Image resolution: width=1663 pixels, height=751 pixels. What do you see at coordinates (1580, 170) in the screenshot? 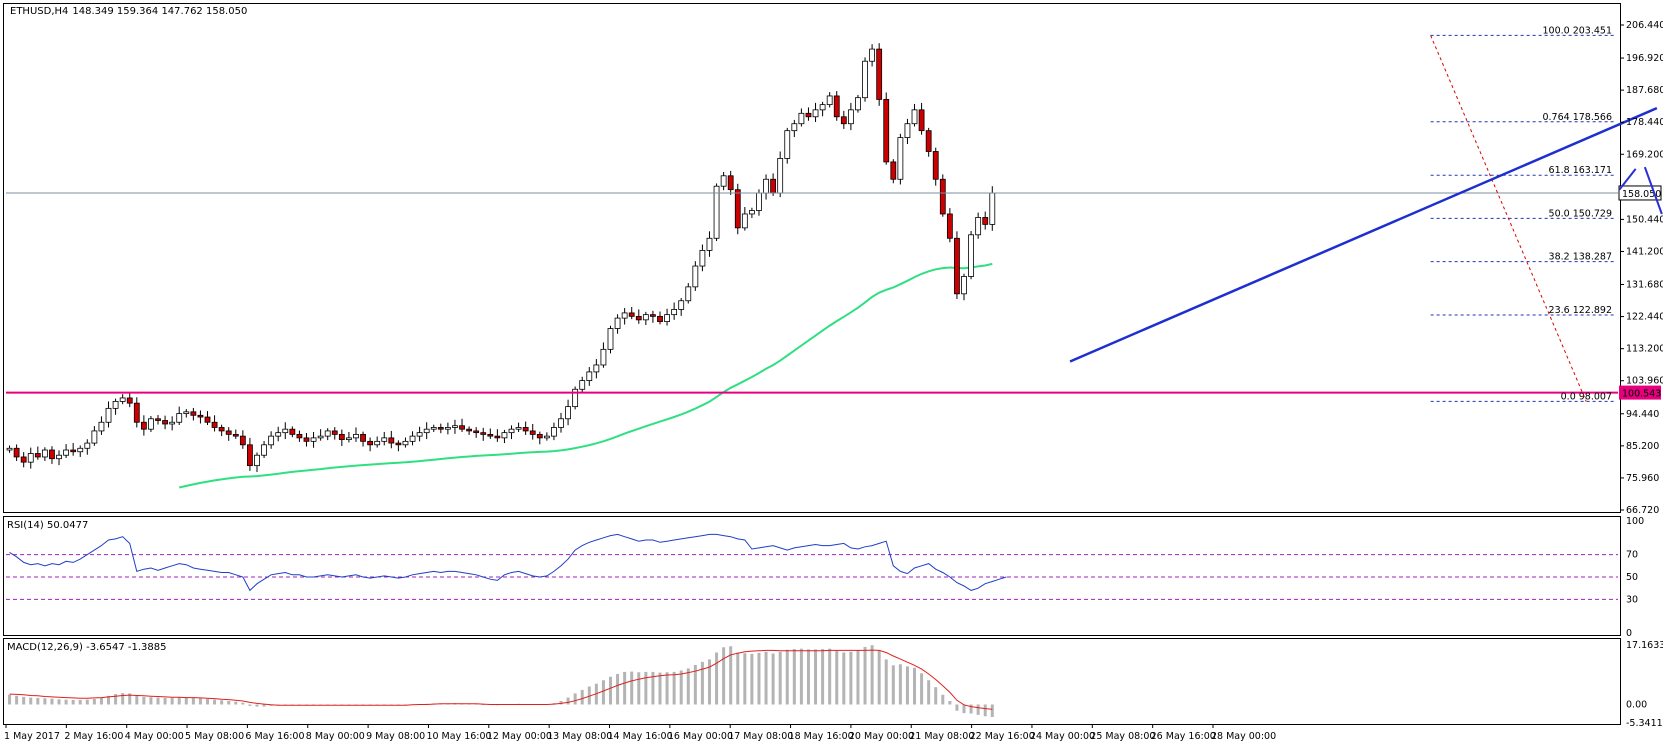
I see `fib-level-label: 61.8 163.171` at bounding box center [1580, 170].